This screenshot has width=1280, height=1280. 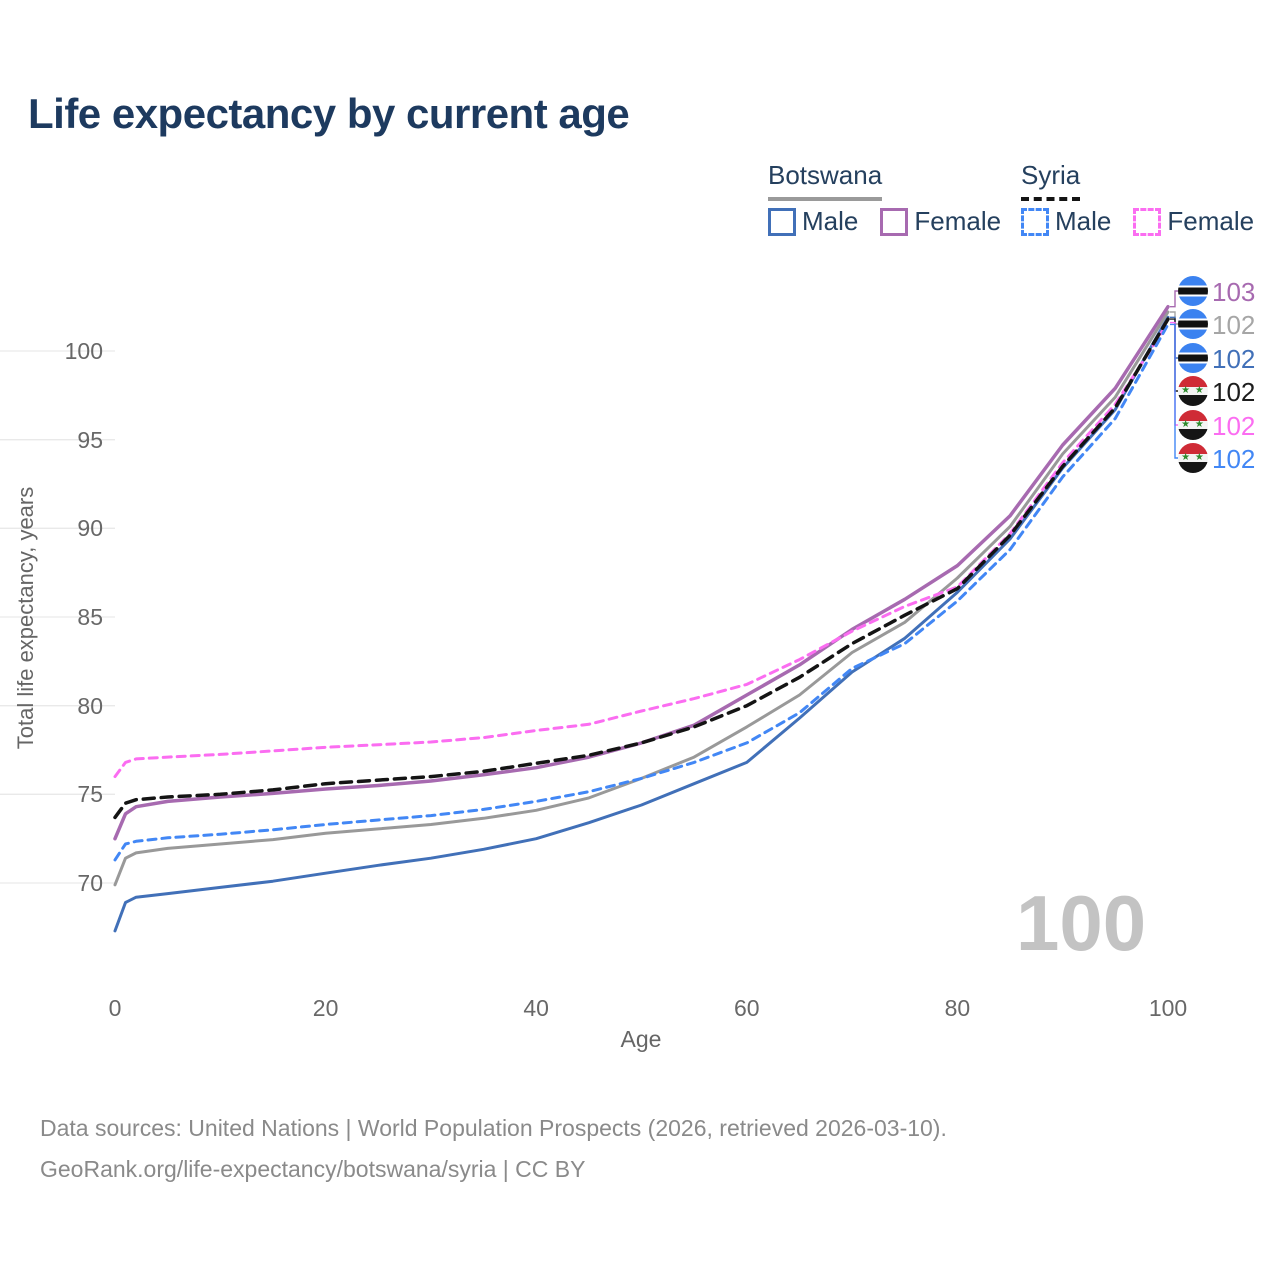 What do you see at coordinates (536, 1008) in the screenshot?
I see `x-tick-40: 40` at bounding box center [536, 1008].